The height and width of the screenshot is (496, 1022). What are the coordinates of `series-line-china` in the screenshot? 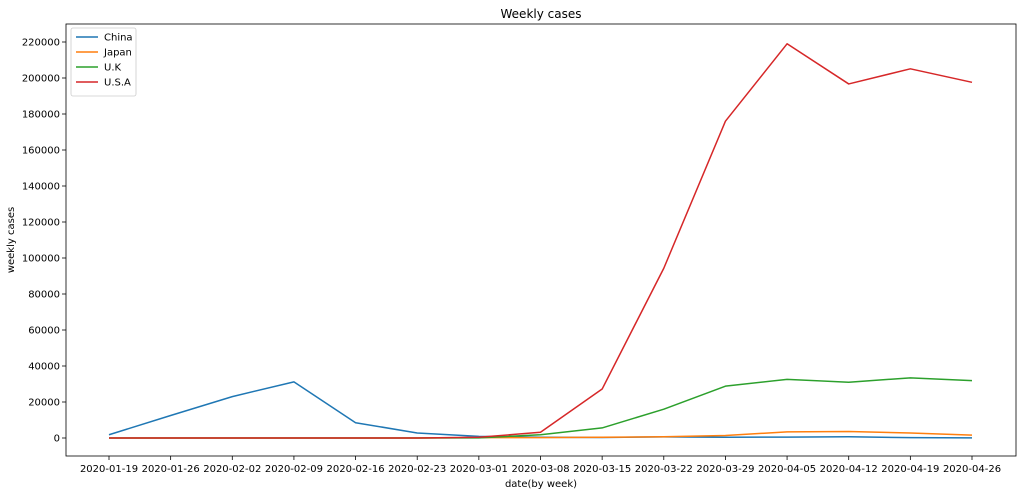 It's located at (540, 410).